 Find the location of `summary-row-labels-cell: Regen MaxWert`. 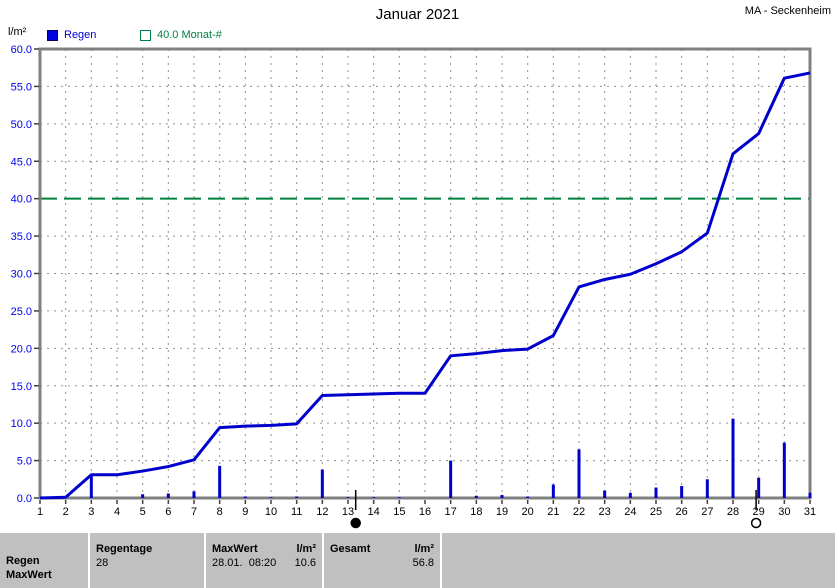

summary-row-labels-cell: Regen MaxWert is located at coordinates (44, 560).